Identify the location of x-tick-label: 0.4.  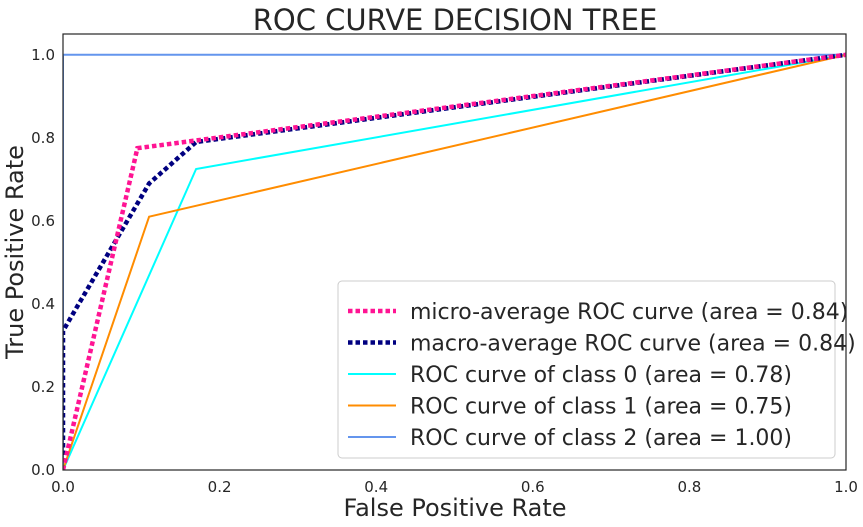
(376, 487).